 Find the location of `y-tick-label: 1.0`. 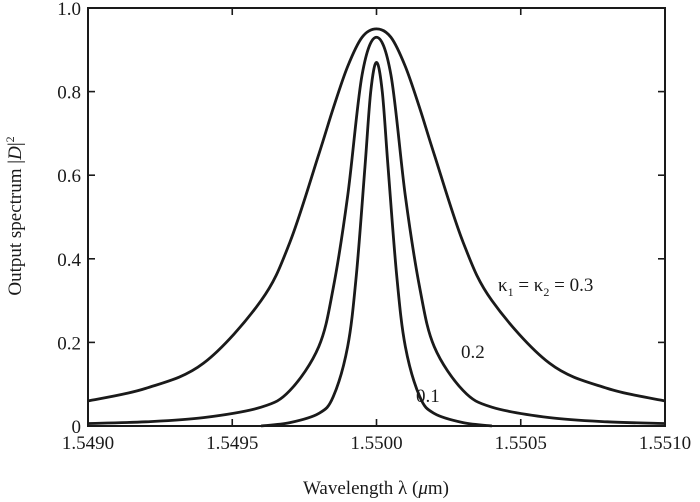

y-tick-label: 1.0 is located at coordinates (69, 10).